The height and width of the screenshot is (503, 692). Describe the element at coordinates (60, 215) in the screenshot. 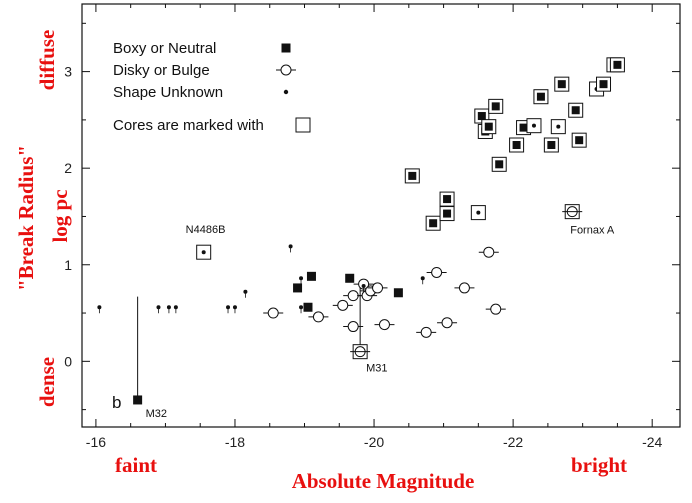

I see `y-axis-sublabel: log pc` at that location.